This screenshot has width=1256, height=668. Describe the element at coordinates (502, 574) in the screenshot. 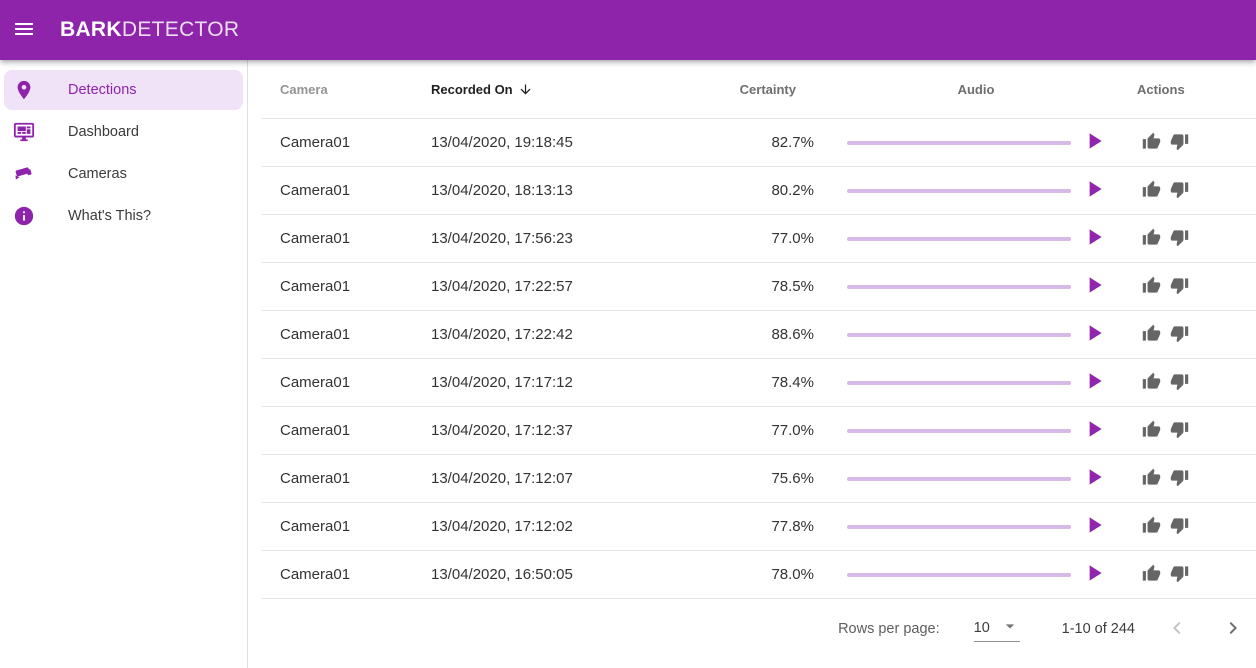

I see `recorded-on-cell: 13/04/2020, 16:50:05` at that location.